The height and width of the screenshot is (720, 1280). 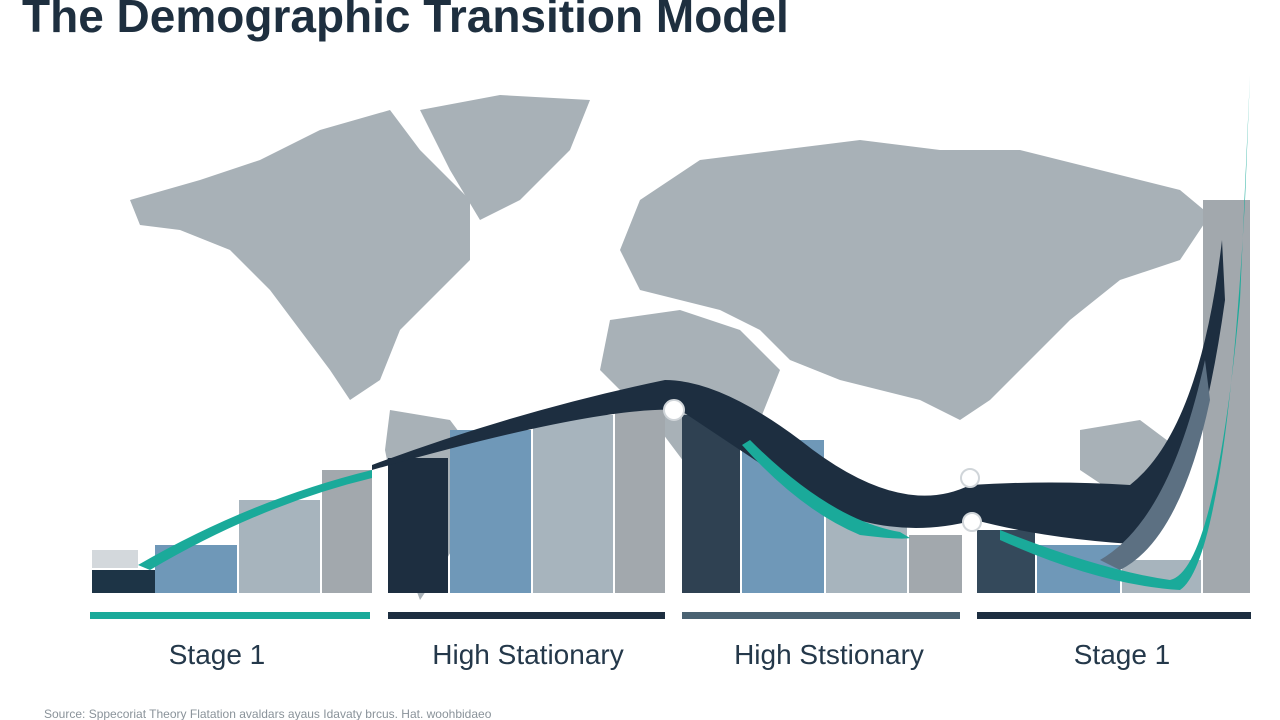 What do you see at coordinates (1155, 465) in the screenshot?
I see `slate-curve` at bounding box center [1155, 465].